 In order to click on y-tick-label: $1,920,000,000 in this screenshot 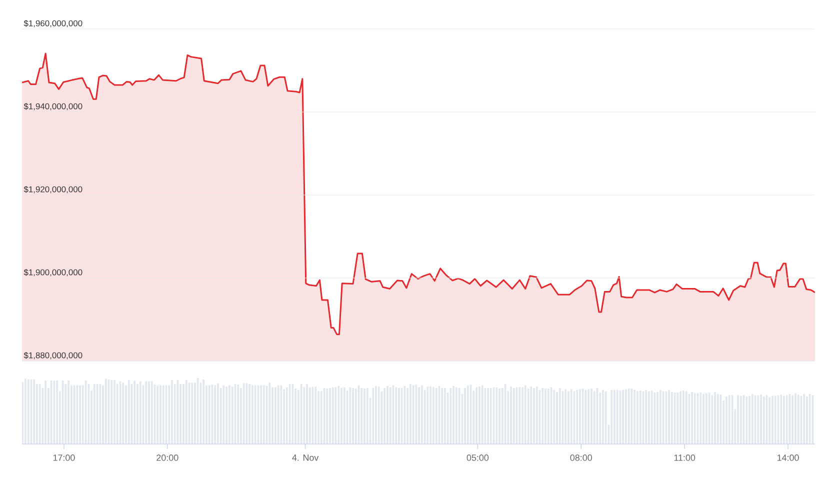, I will do `click(53, 190)`.